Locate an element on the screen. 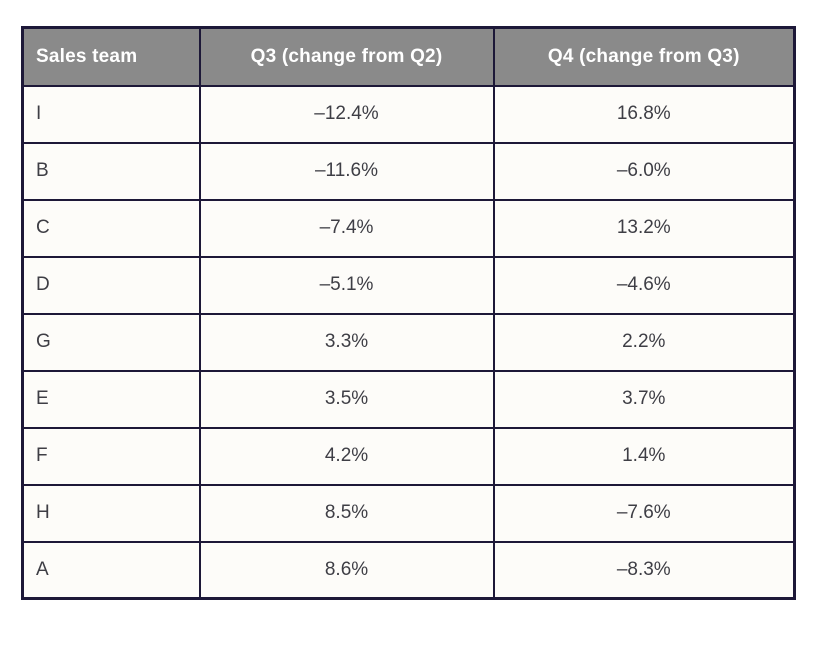  table-row: H 8.5% –7.6% is located at coordinates (408, 513).